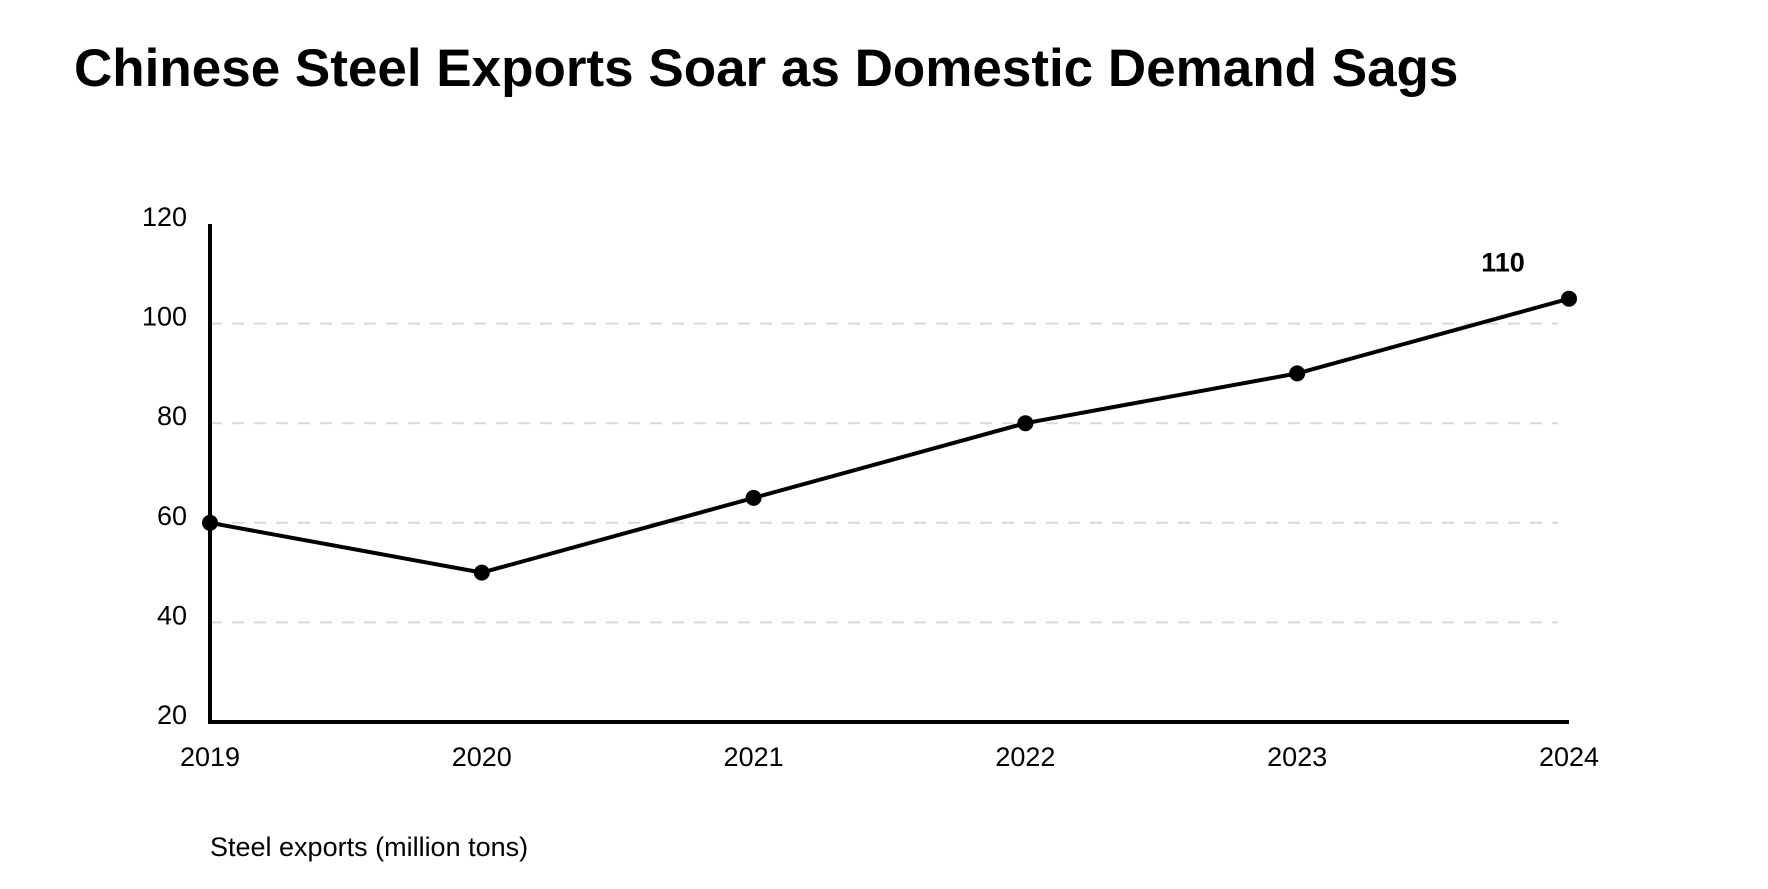 Image resolution: width=1768 pixels, height=889 pixels. I want to click on y-tick-label: 80, so click(172, 416).